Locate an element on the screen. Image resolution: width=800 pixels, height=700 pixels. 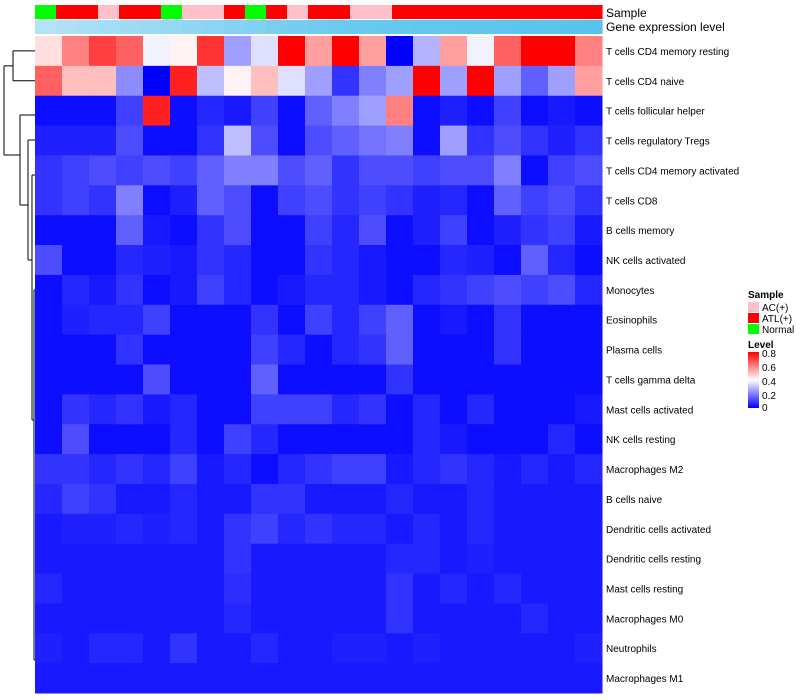
row-label: T cells regulatory Tregs is located at coordinates (658, 142).